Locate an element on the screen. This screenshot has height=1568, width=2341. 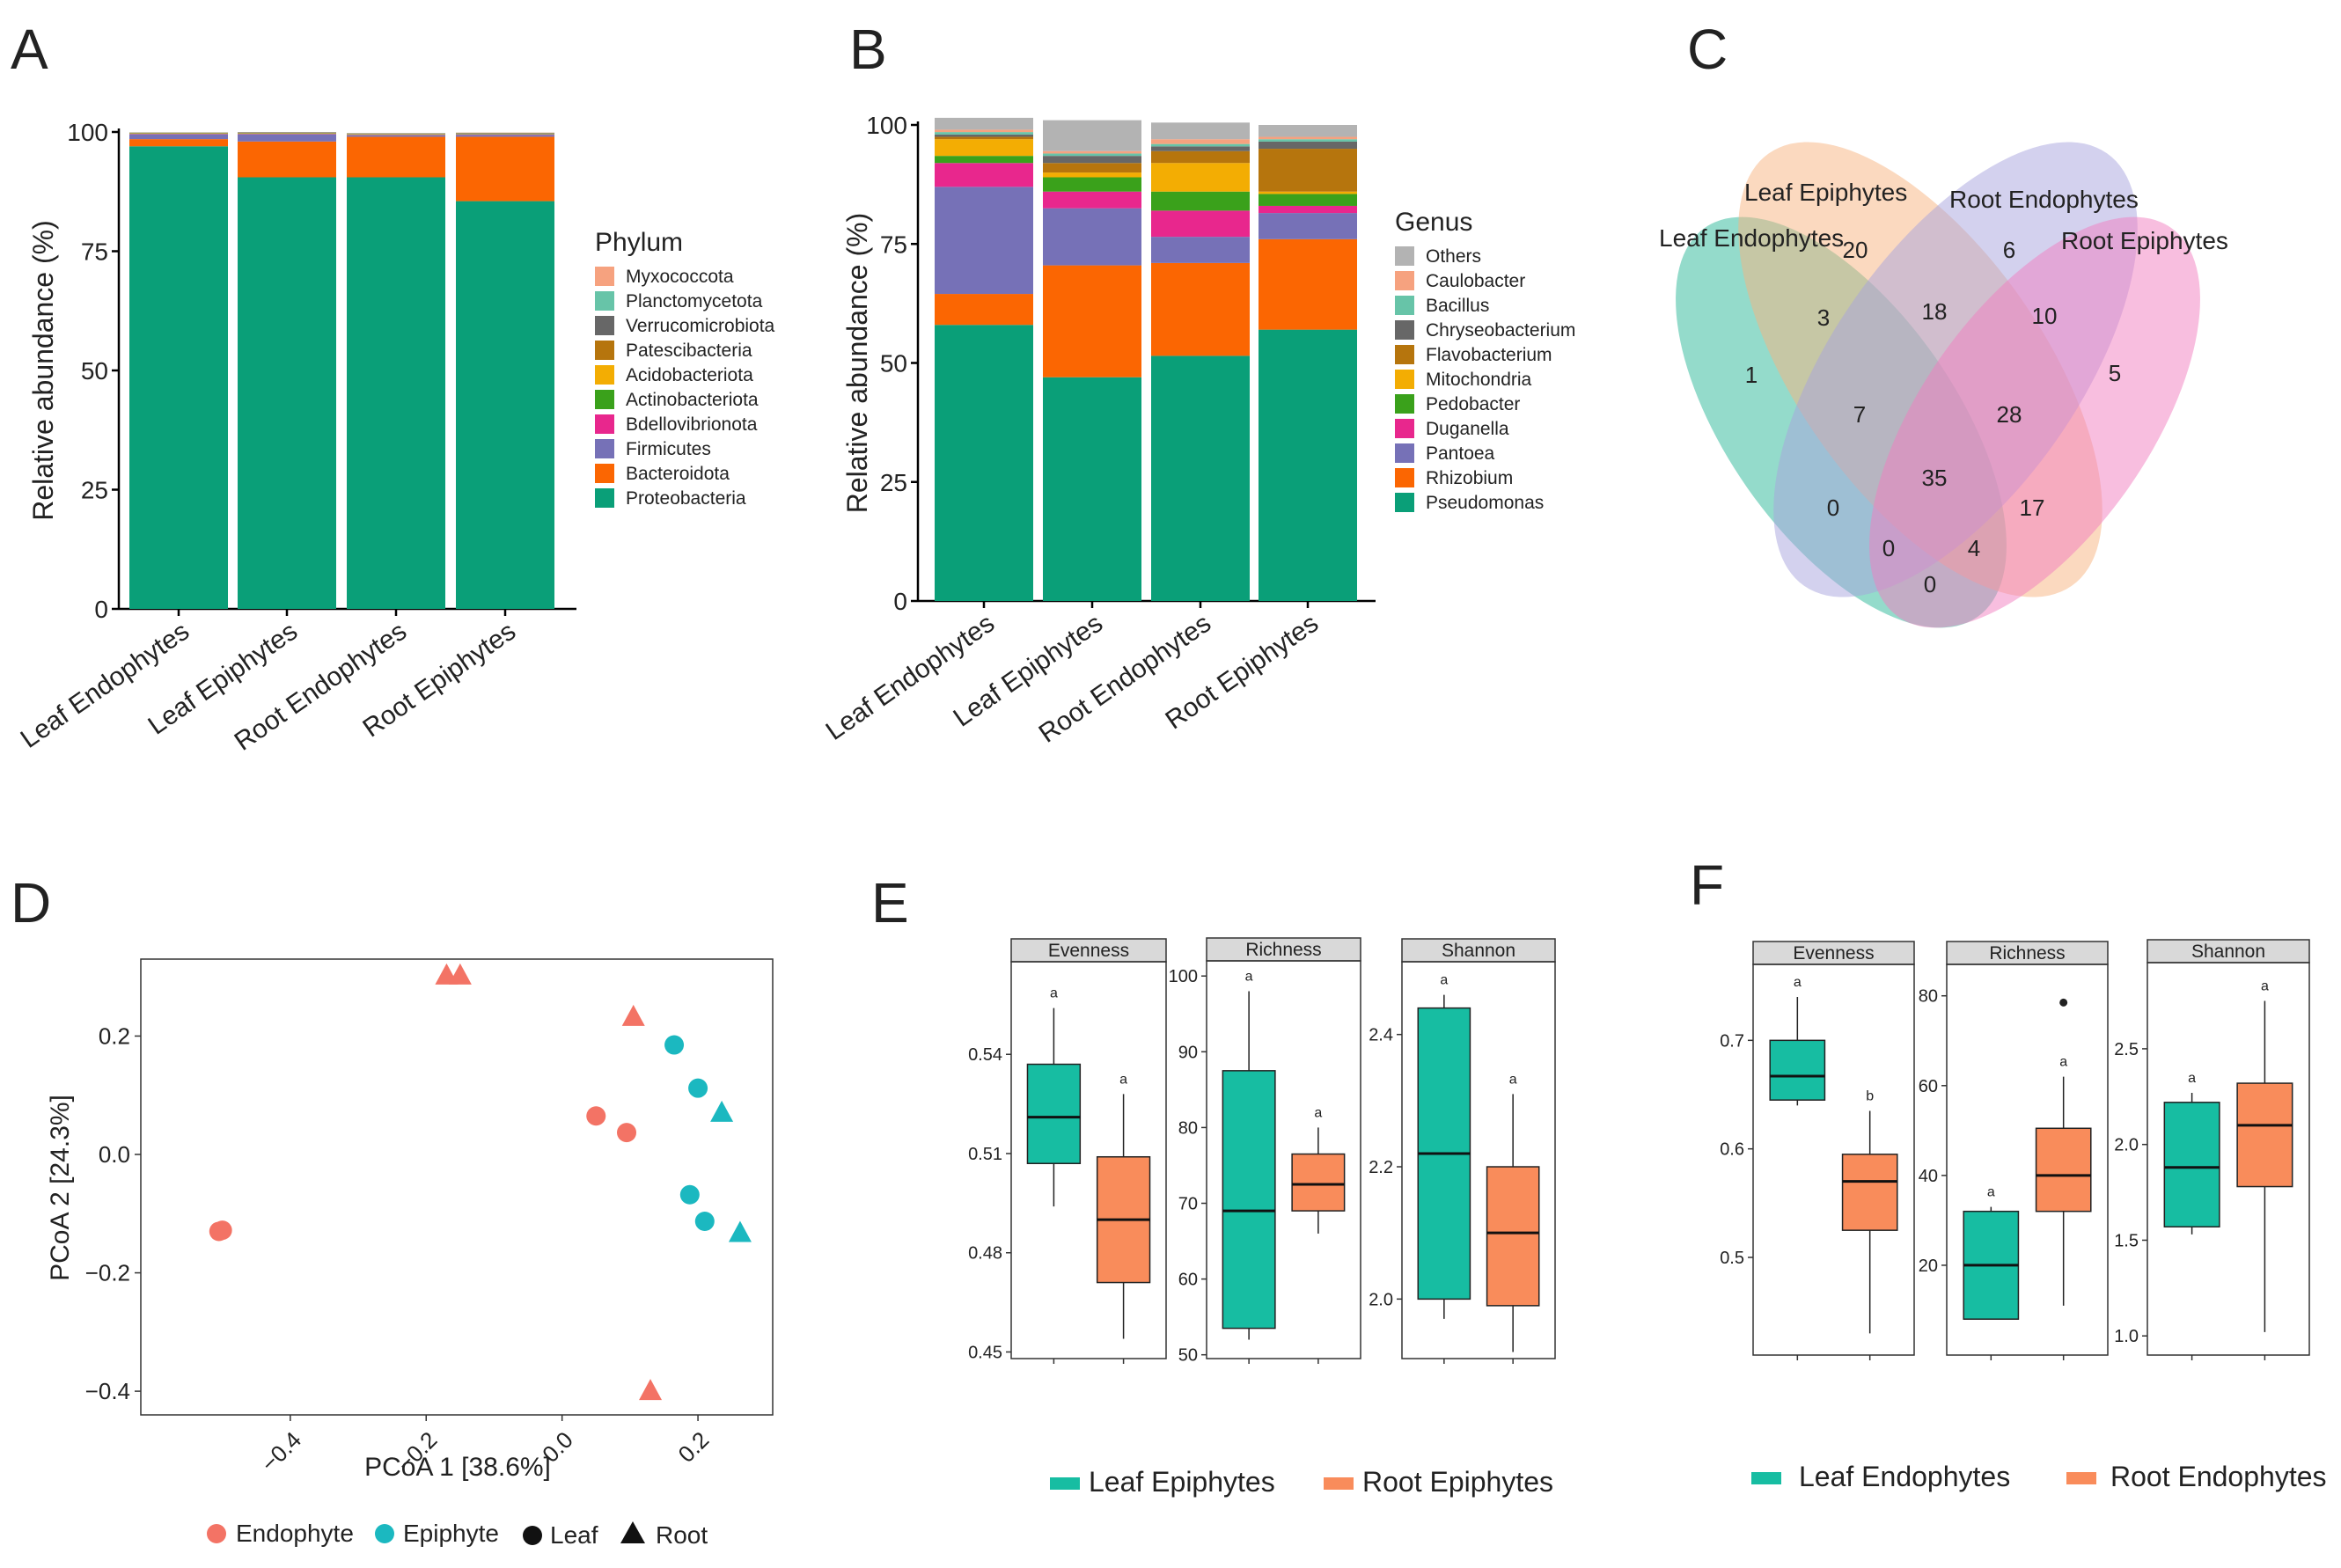
legend-label: Bacillus is located at coordinates (1458, 306).